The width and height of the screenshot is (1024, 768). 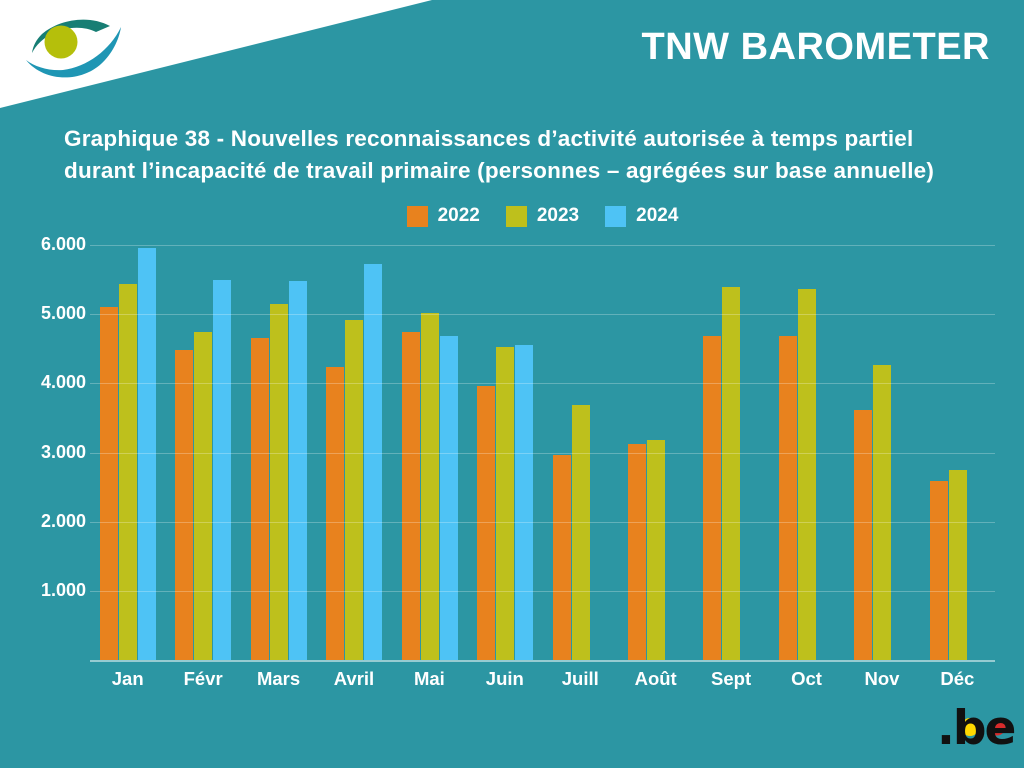 I want to click on bar-cluster-Oct, so click(x=797, y=452).